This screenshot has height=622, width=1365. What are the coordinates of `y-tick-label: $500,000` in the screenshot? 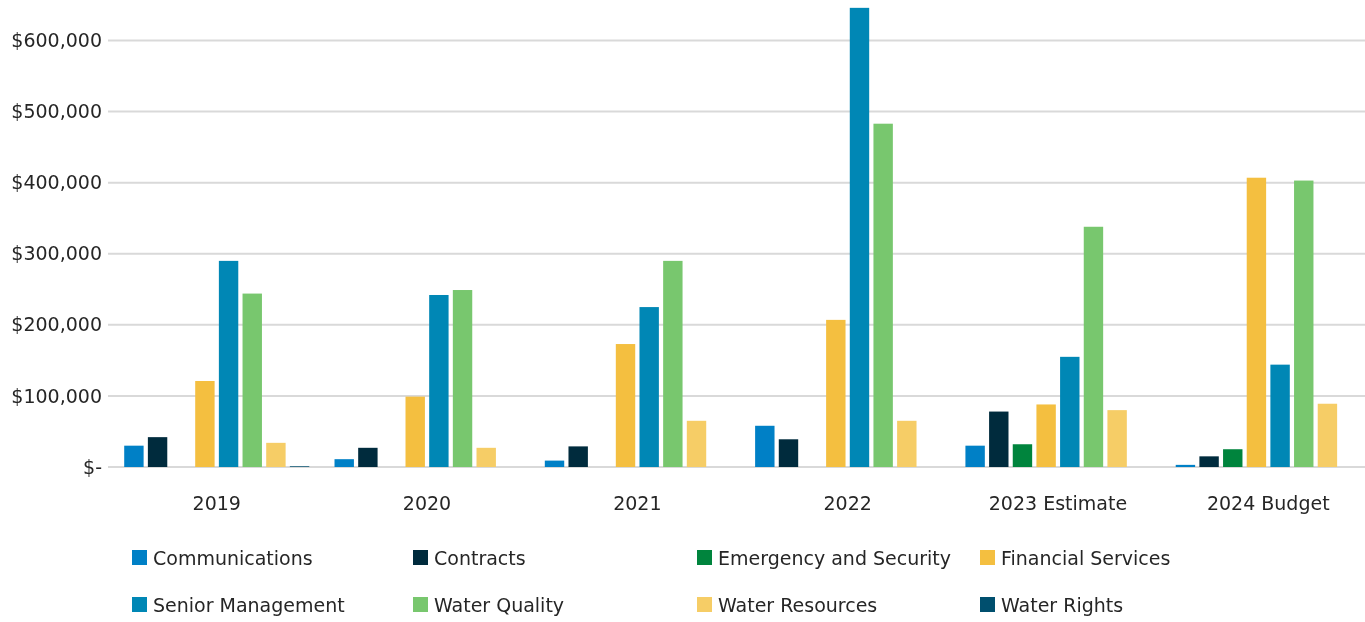 It's located at (56, 111).